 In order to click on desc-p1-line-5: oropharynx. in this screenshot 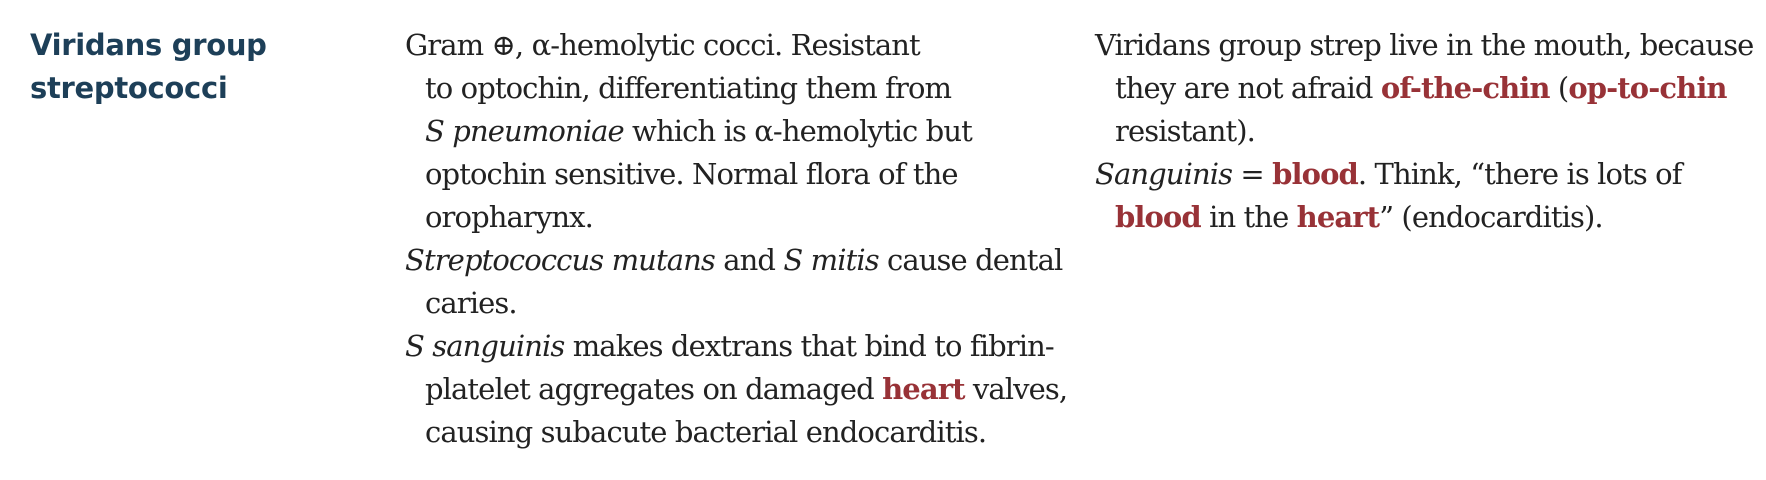, I will do `click(509, 217)`.